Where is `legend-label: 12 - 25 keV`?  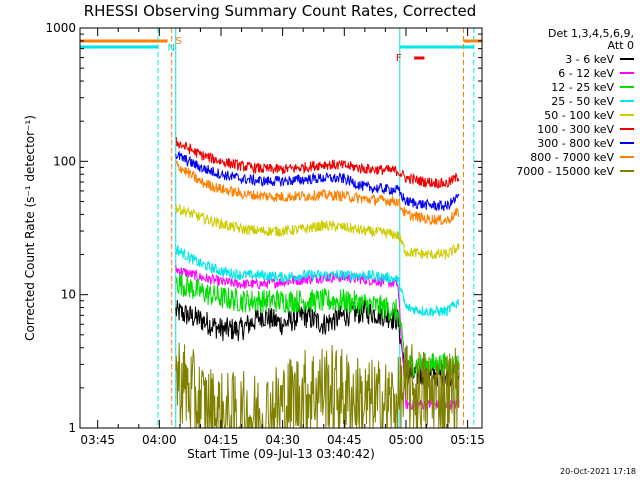 legend-label: 12 - 25 keV is located at coordinates (582, 87).